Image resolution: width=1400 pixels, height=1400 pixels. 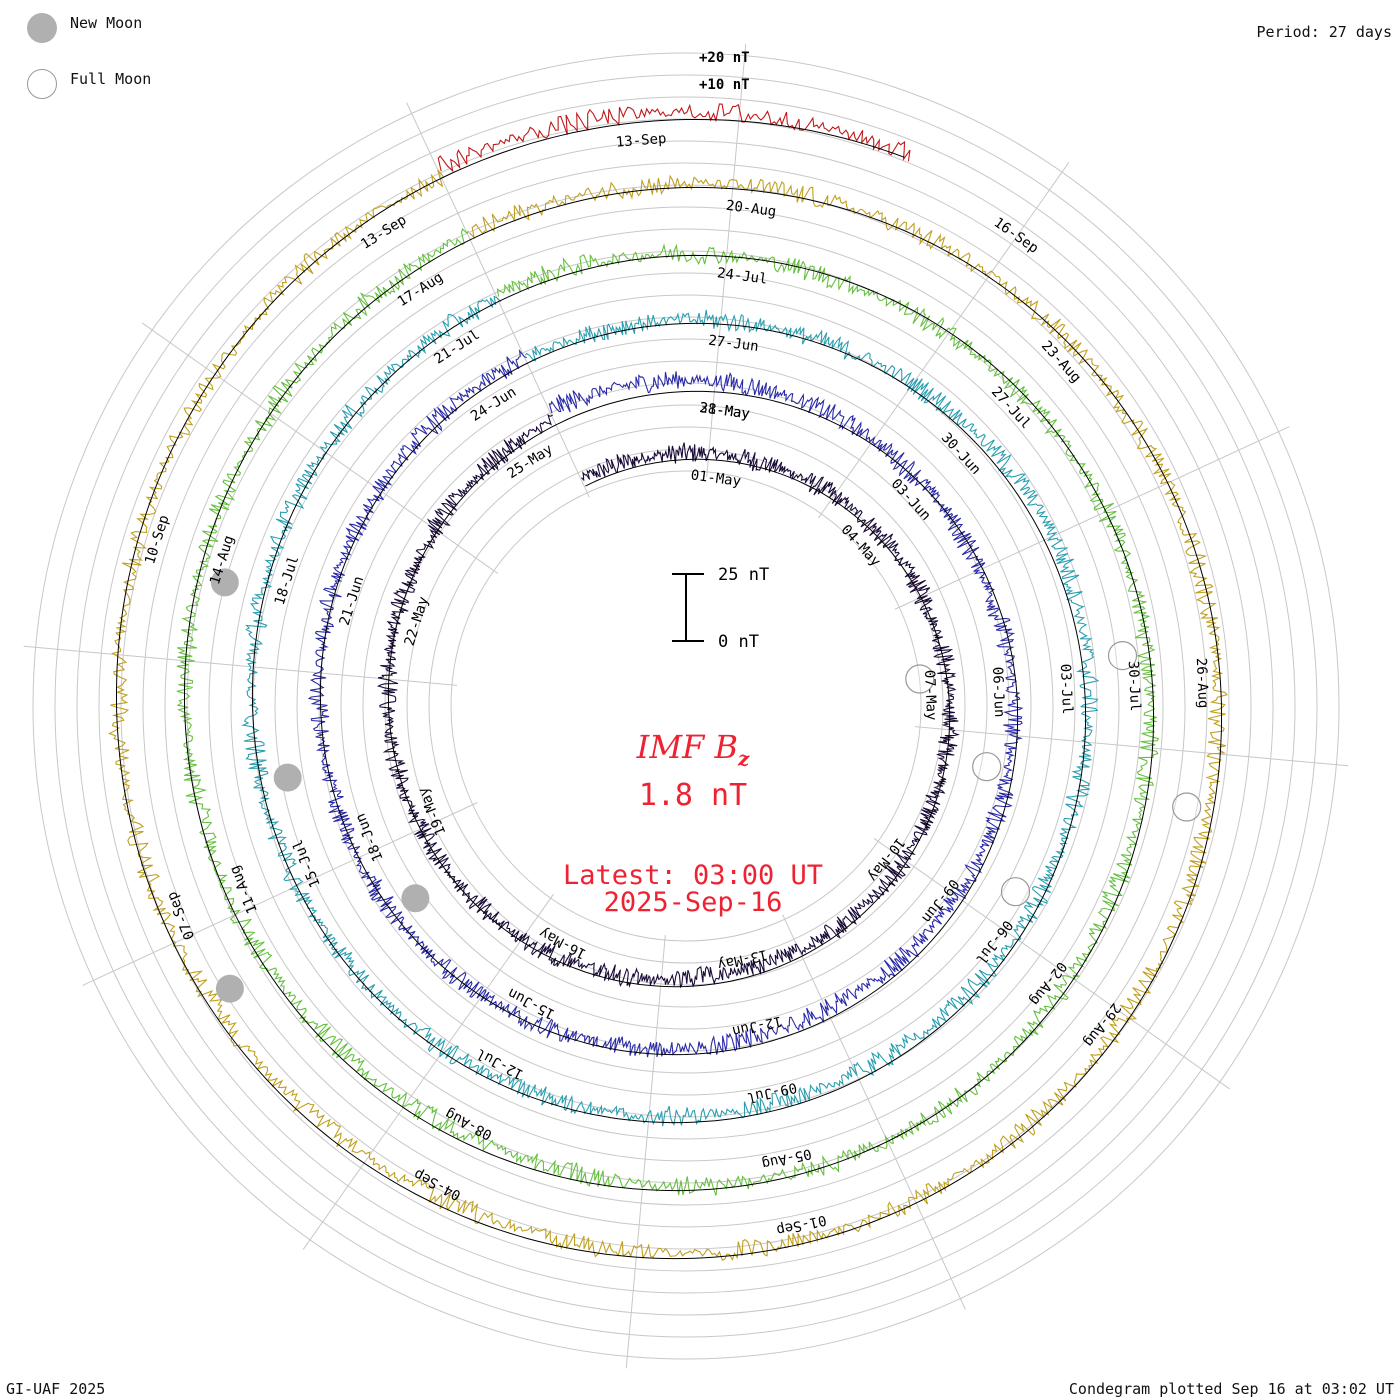 What do you see at coordinates (1324, 32) in the screenshot?
I see `period-label: Period: 27 days` at bounding box center [1324, 32].